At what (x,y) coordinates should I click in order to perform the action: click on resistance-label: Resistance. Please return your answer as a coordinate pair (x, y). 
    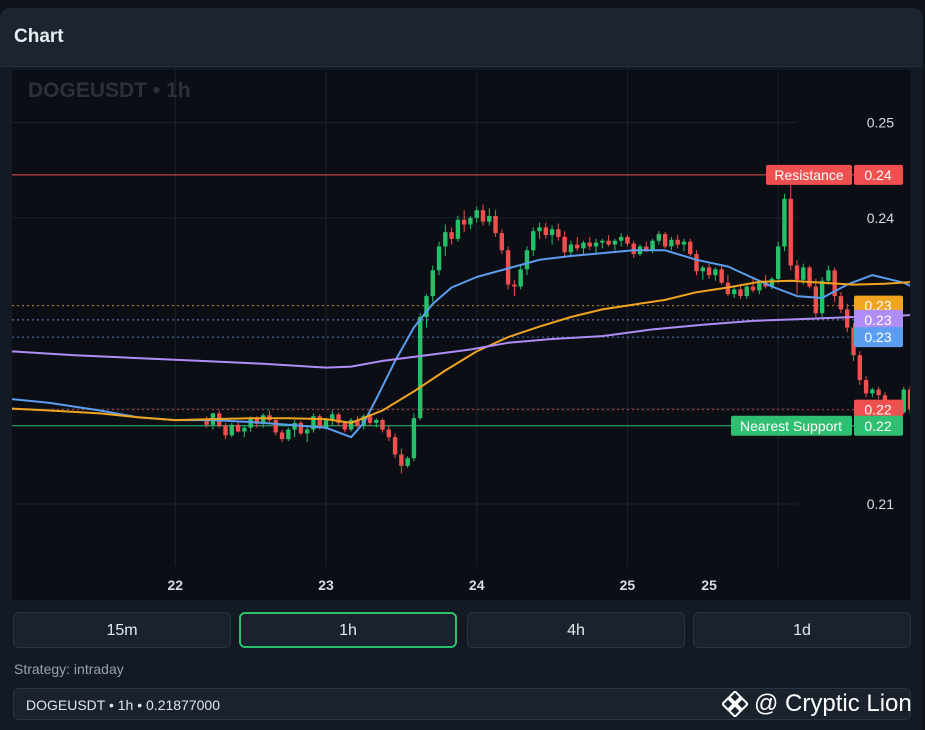
    Looking at the image, I should click on (808, 175).